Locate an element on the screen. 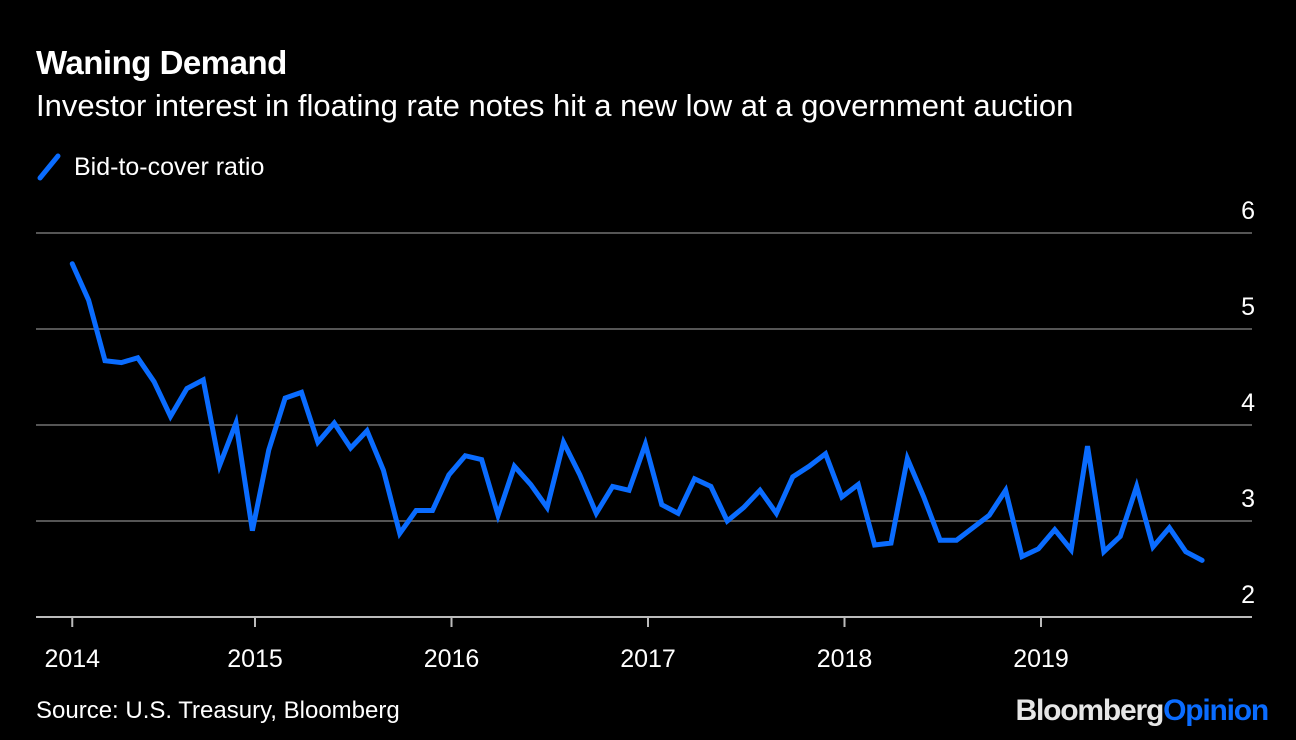 The width and height of the screenshot is (1296, 740). x-tick-label: 2019 is located at coordinates (1041, 659).